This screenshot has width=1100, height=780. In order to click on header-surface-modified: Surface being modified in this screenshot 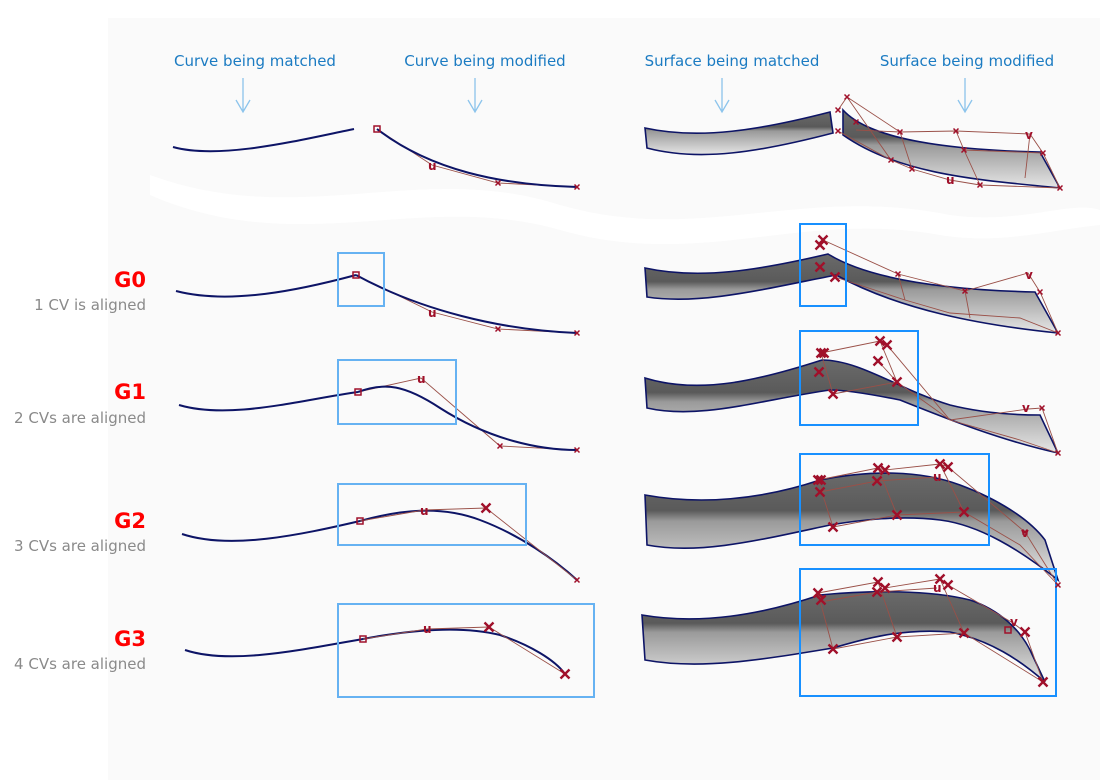, I will do `click(967, 61)`.